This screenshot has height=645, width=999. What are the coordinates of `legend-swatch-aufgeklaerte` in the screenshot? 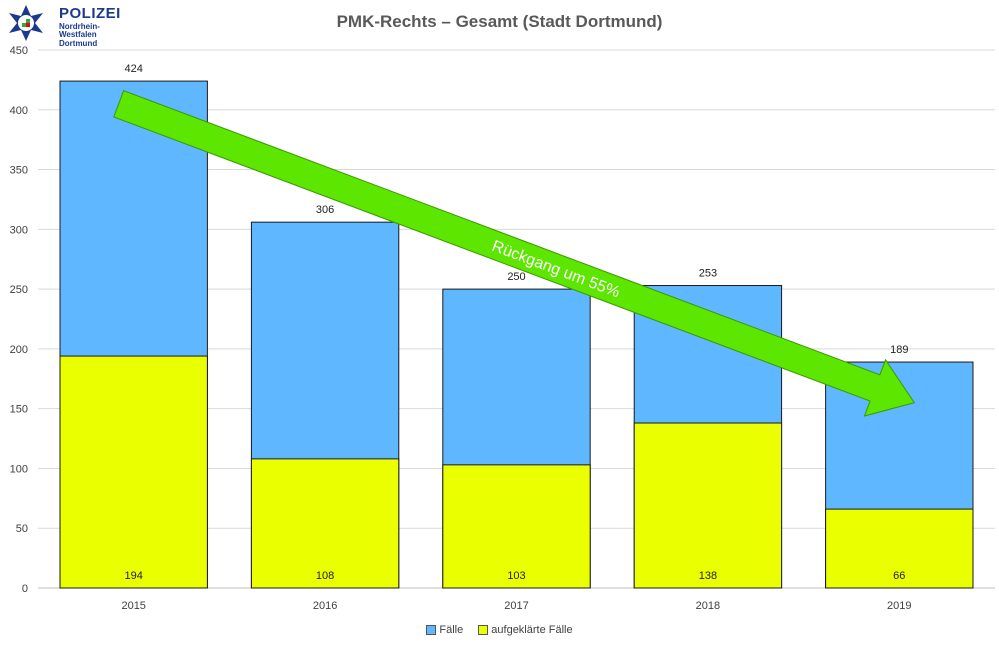 It's located at (483, 630).